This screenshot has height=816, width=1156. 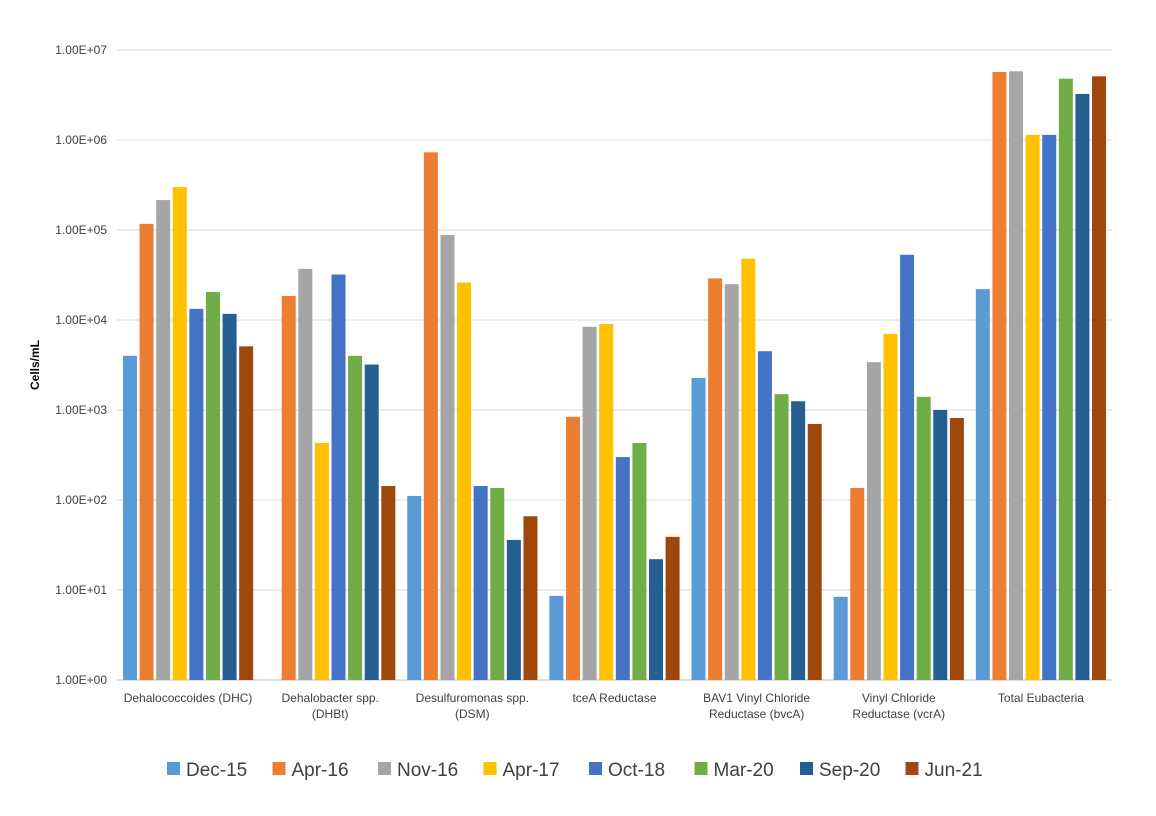 I want to click on x-tick-label: tceA Reductase, so click(x=614, y=698).